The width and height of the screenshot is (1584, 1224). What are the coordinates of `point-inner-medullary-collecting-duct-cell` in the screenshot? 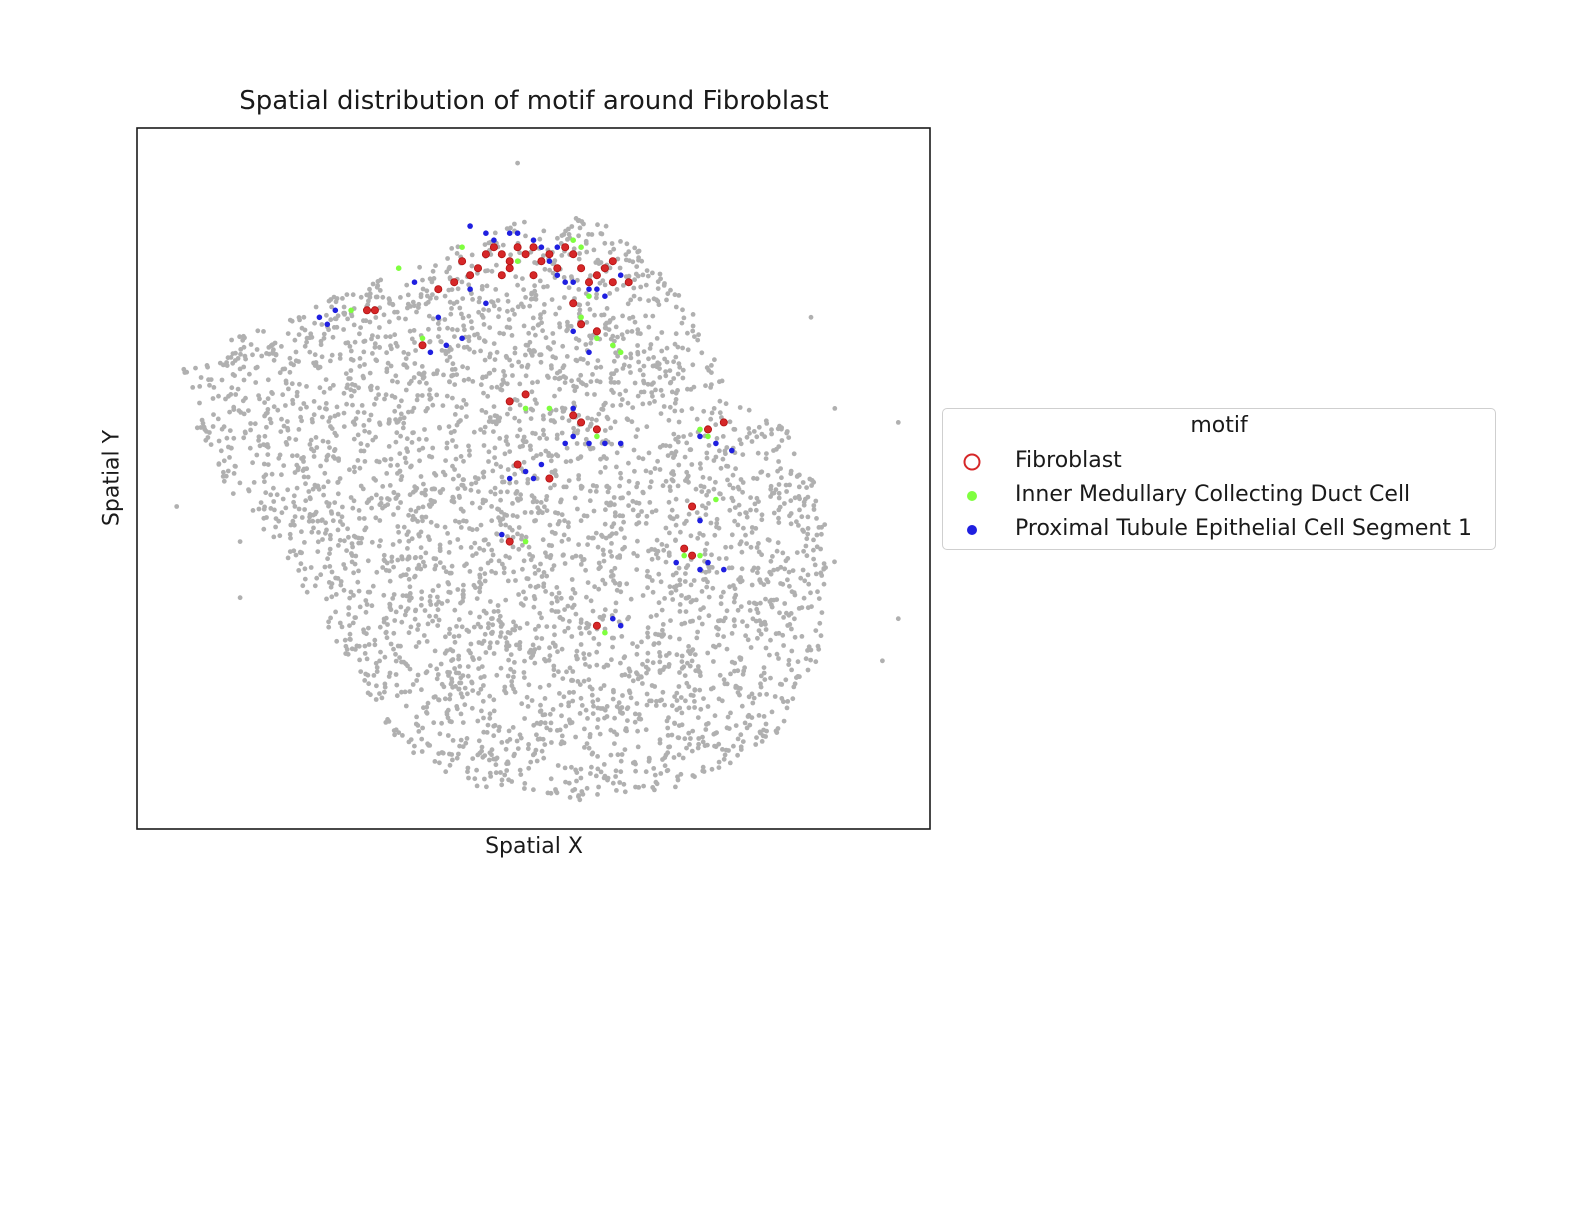 It's located at (525, 541).